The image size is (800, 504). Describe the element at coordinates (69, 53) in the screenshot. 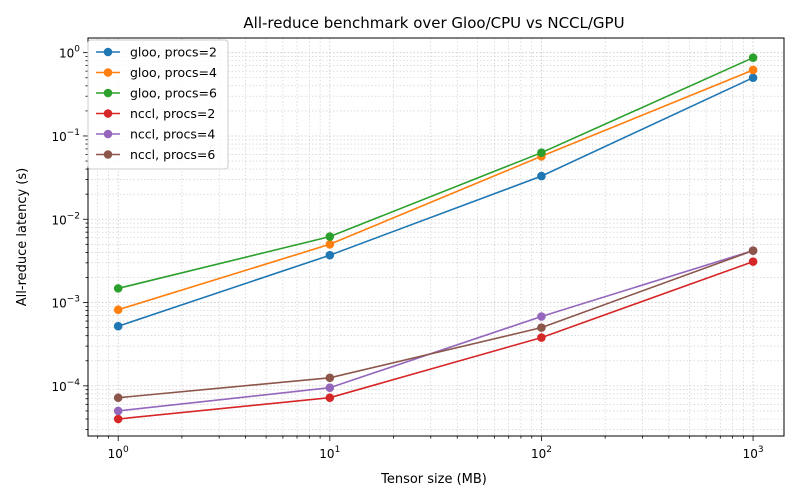

I see `y-tick-label: 10⁰` at that location.